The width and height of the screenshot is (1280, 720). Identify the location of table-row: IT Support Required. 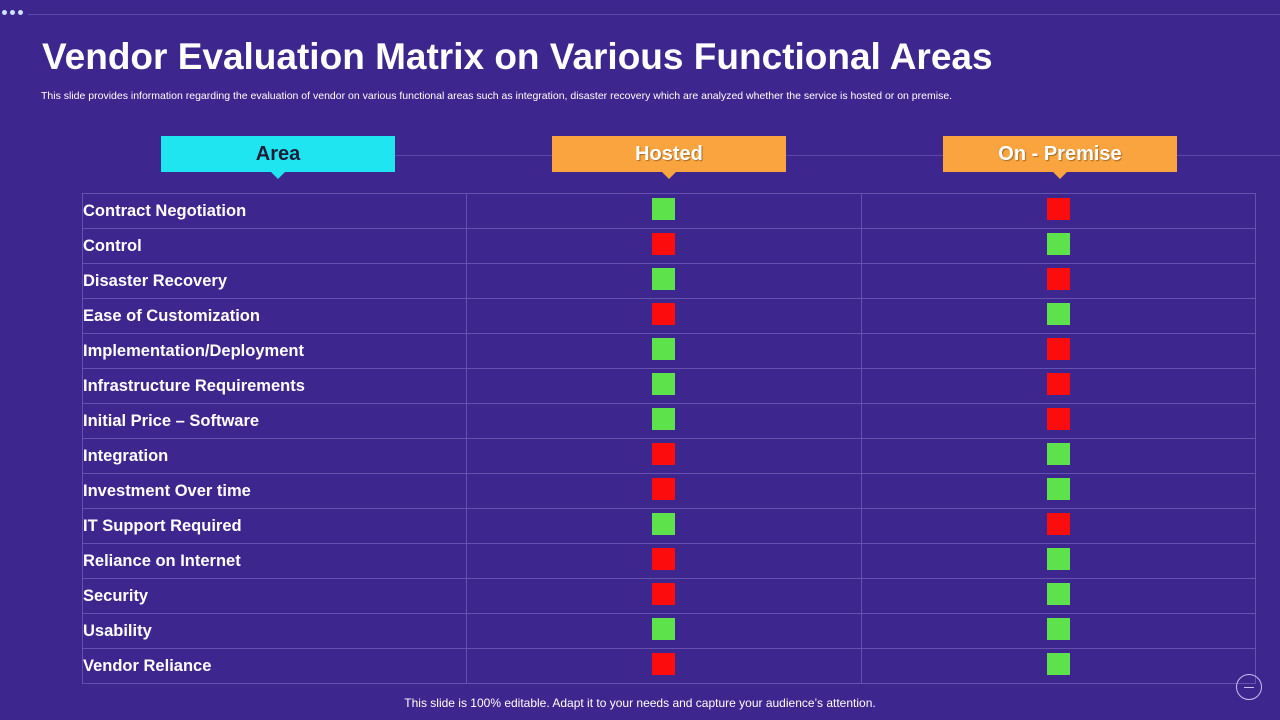
(669, 526).